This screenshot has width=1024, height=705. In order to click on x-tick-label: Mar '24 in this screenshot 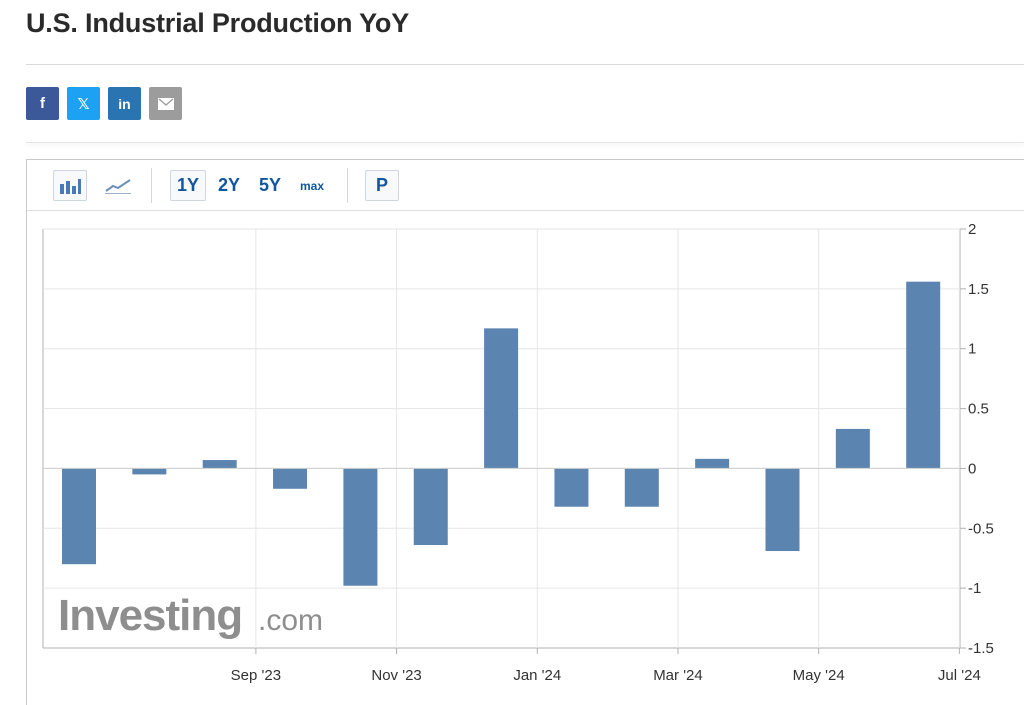, I will do `click(678, 675)`.